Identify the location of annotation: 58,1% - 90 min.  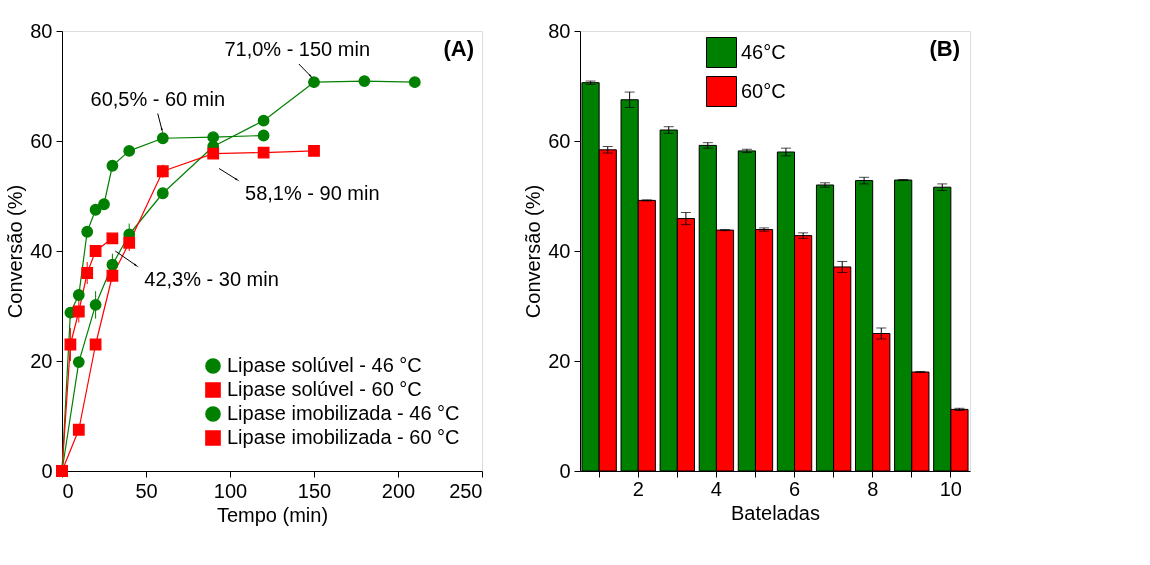
(312, 193).